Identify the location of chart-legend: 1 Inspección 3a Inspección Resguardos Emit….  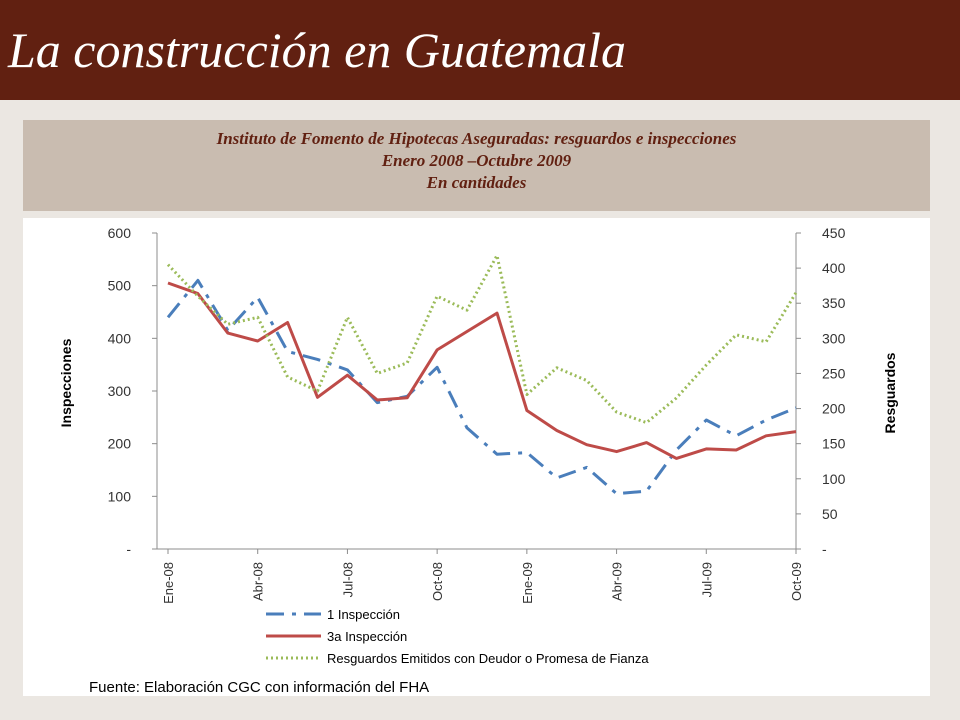
(457, 636).